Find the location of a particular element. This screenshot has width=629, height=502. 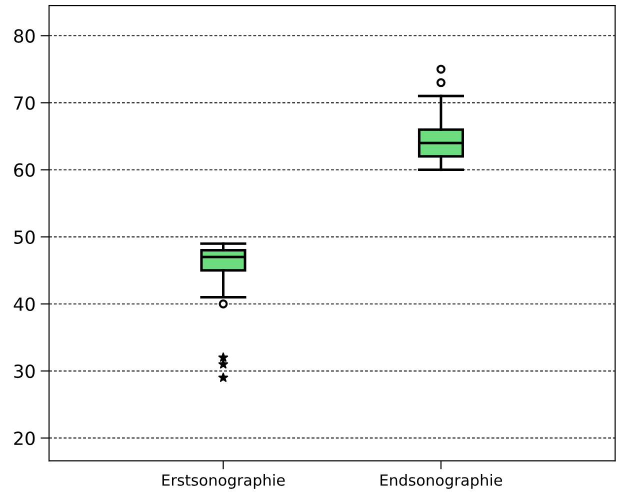

y-tick-label: 40 is located at coordinates (24, 304).